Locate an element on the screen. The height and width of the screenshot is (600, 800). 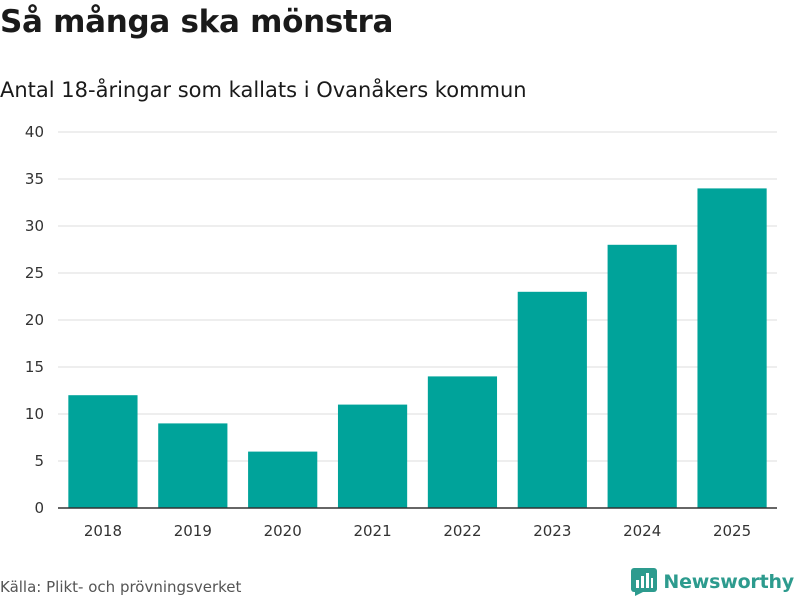
y-tick-label: 15 is located at coordinates (34, 367).